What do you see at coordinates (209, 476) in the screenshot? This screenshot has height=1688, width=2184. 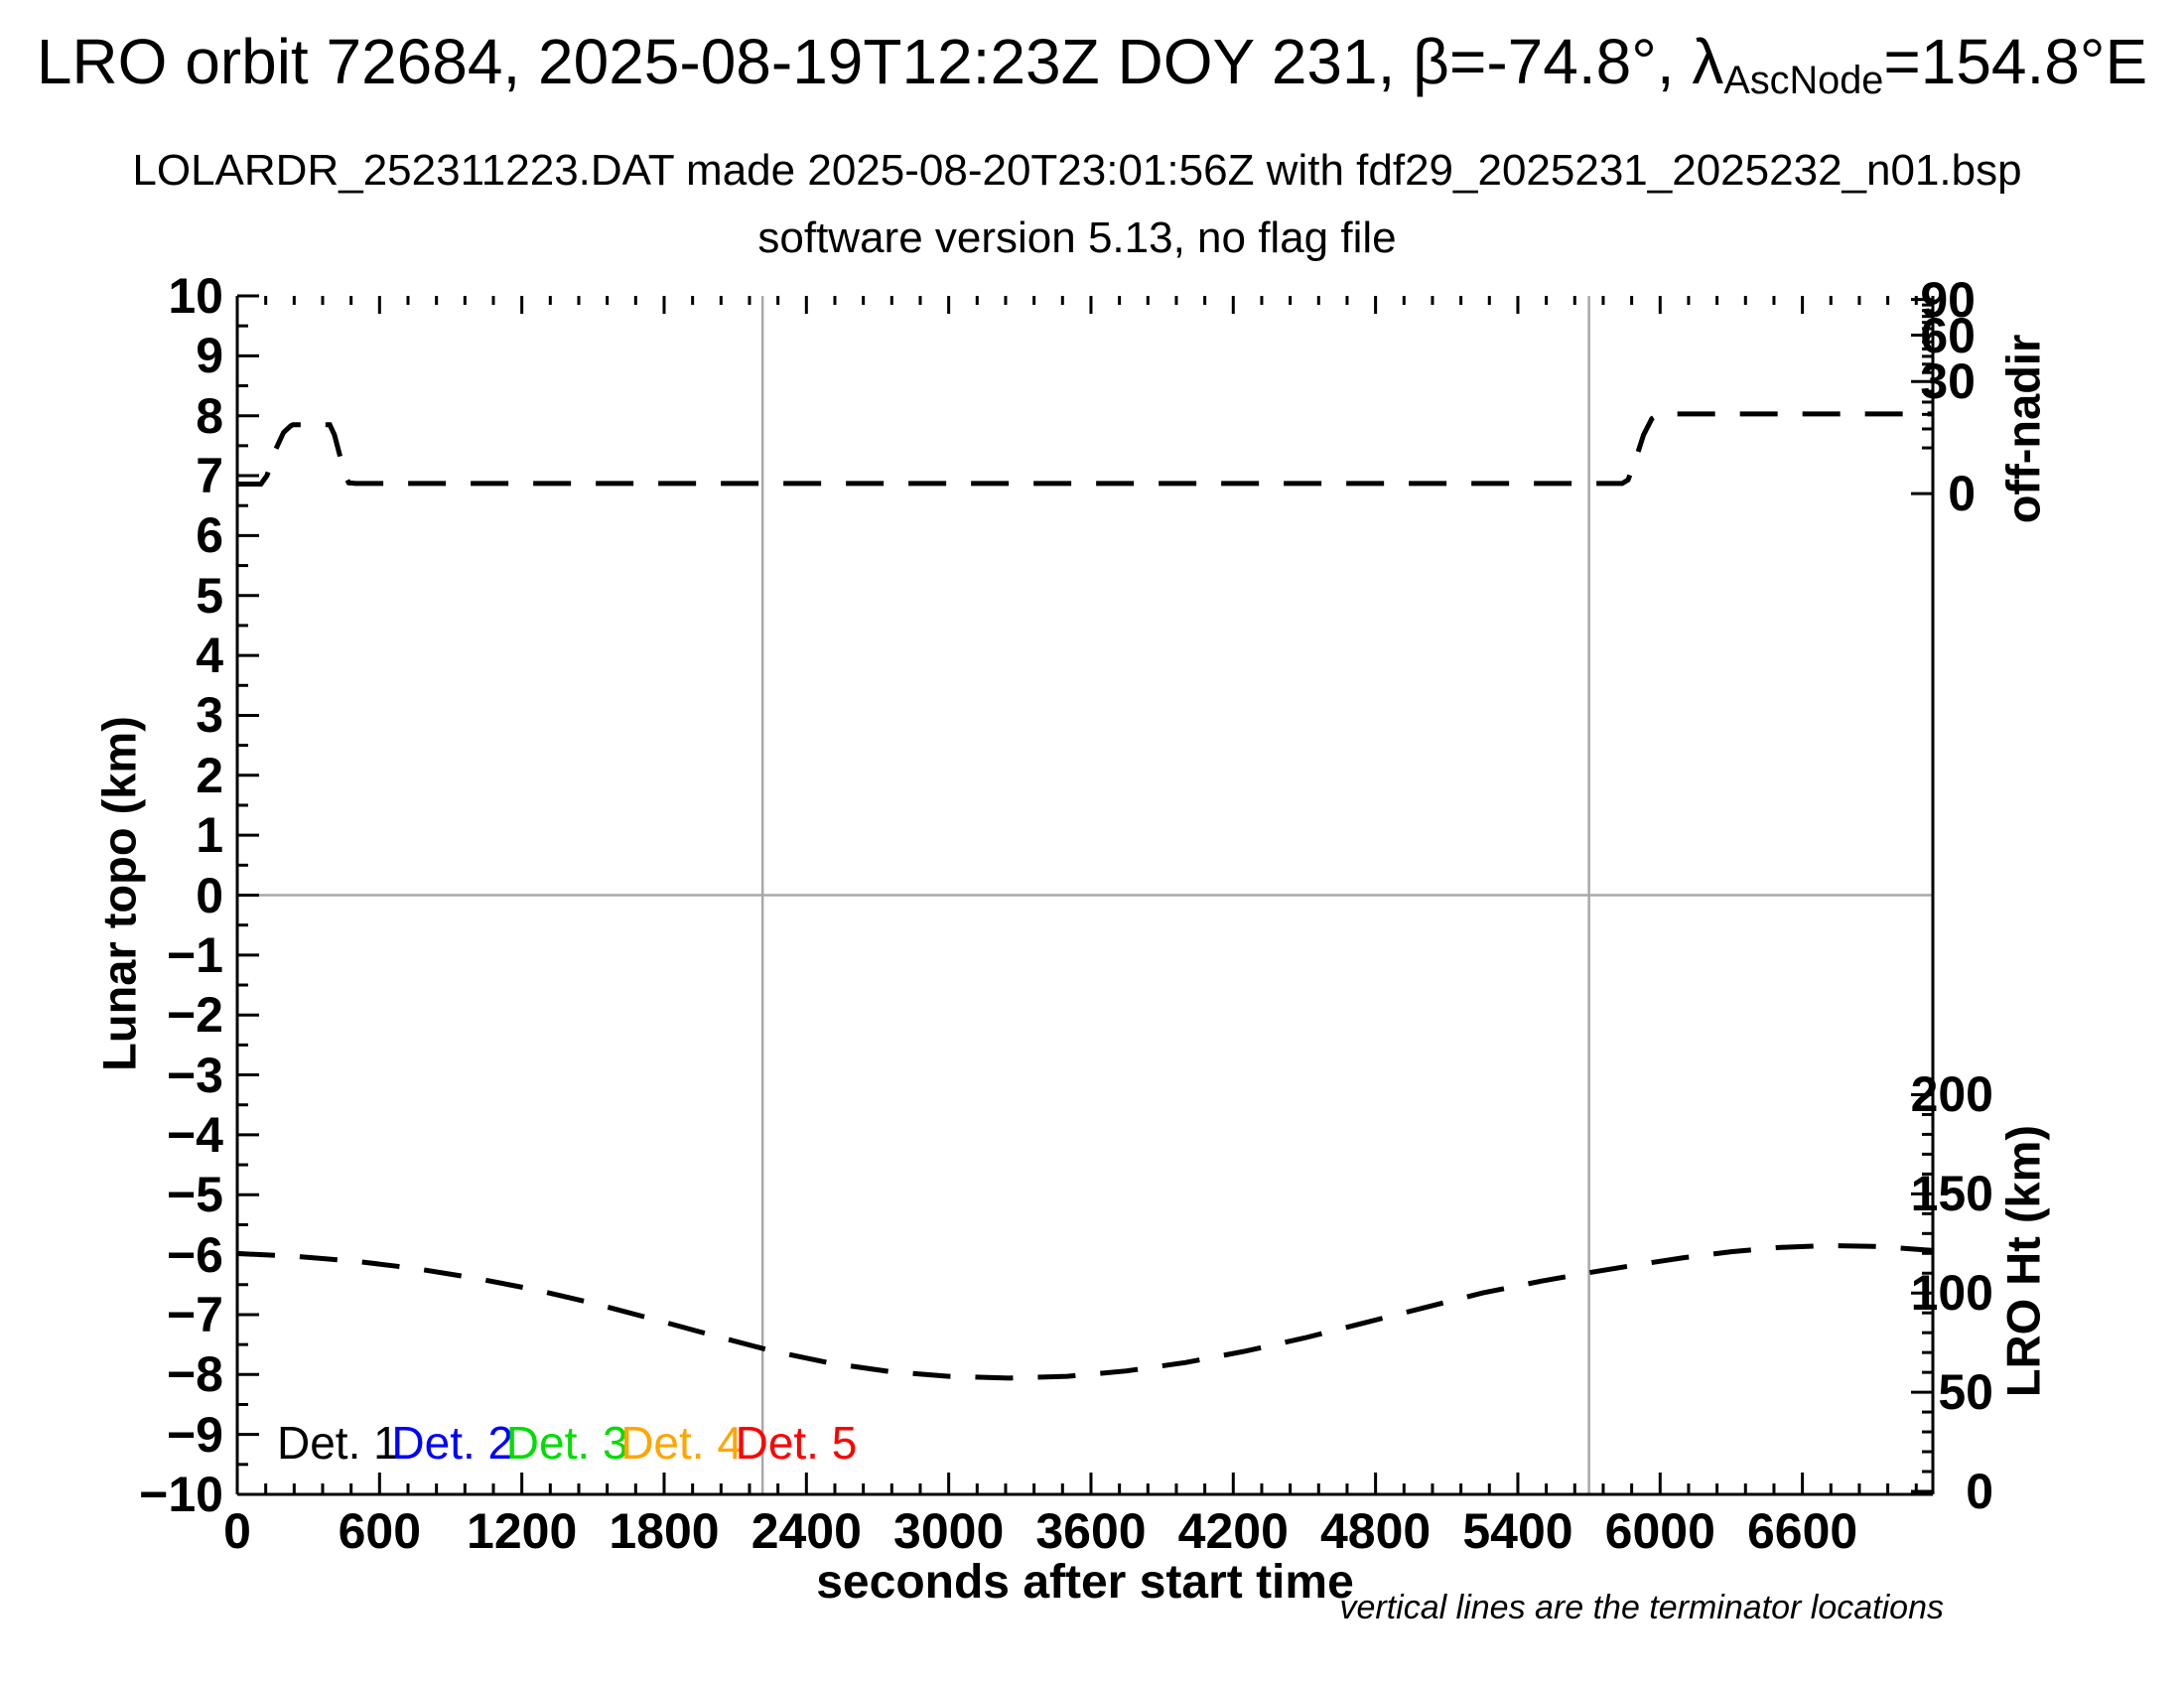 I see `left-tick-label-7: 7` at bounding box center [209, 476].